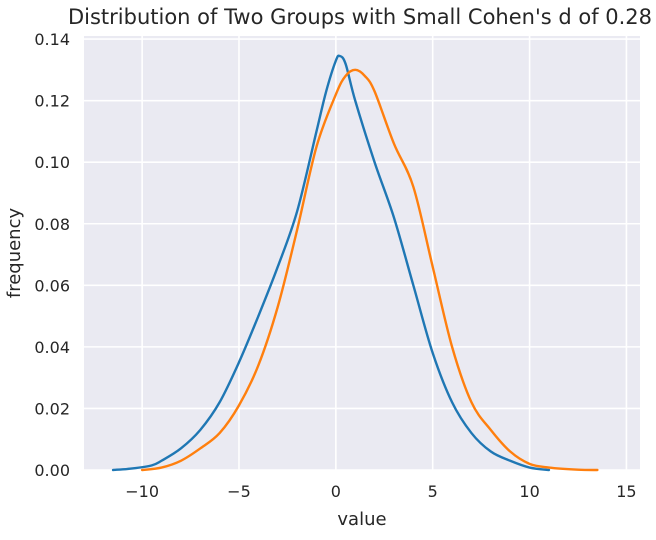  Describe the element at coordinates (52, 470) in the screenshot. I see `y-tick-label: 0.00` at that location.